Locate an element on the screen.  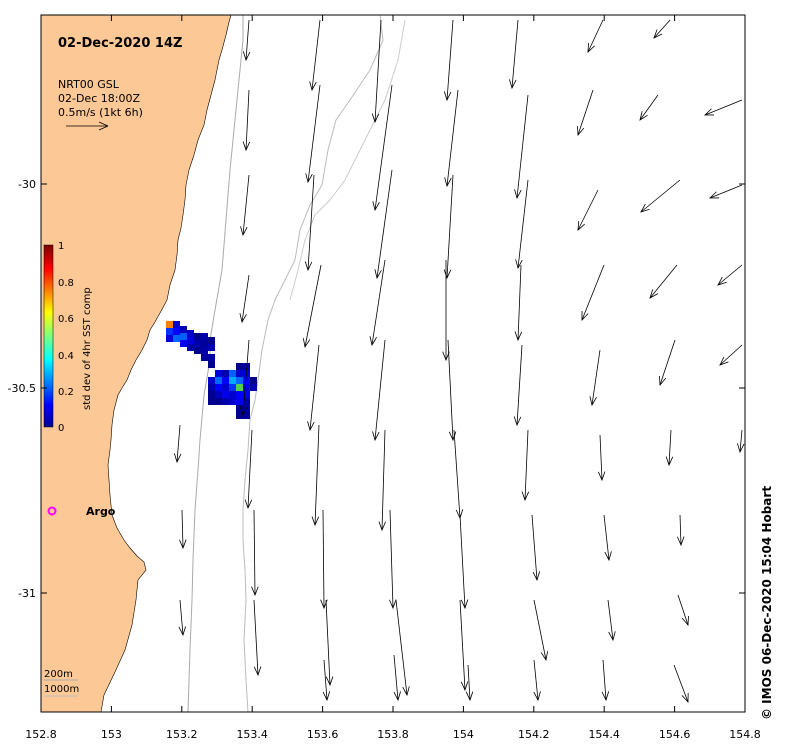
colorbar-tick: 1 is located at coordinates (61, 246).